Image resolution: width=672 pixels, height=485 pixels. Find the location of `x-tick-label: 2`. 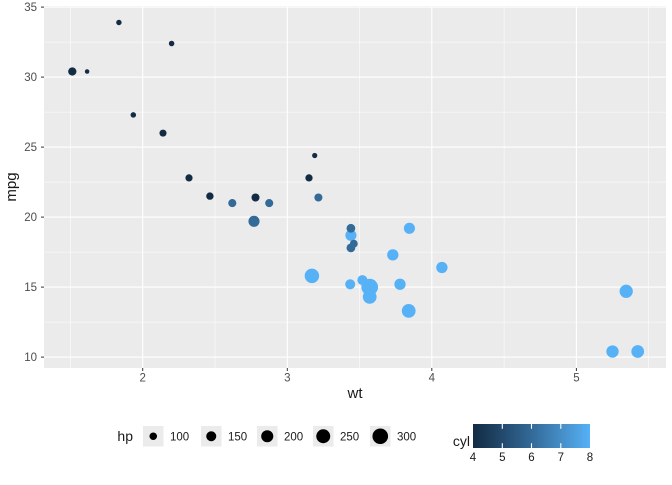

x-tick-label: 2 is located at coordinates (142, 379).